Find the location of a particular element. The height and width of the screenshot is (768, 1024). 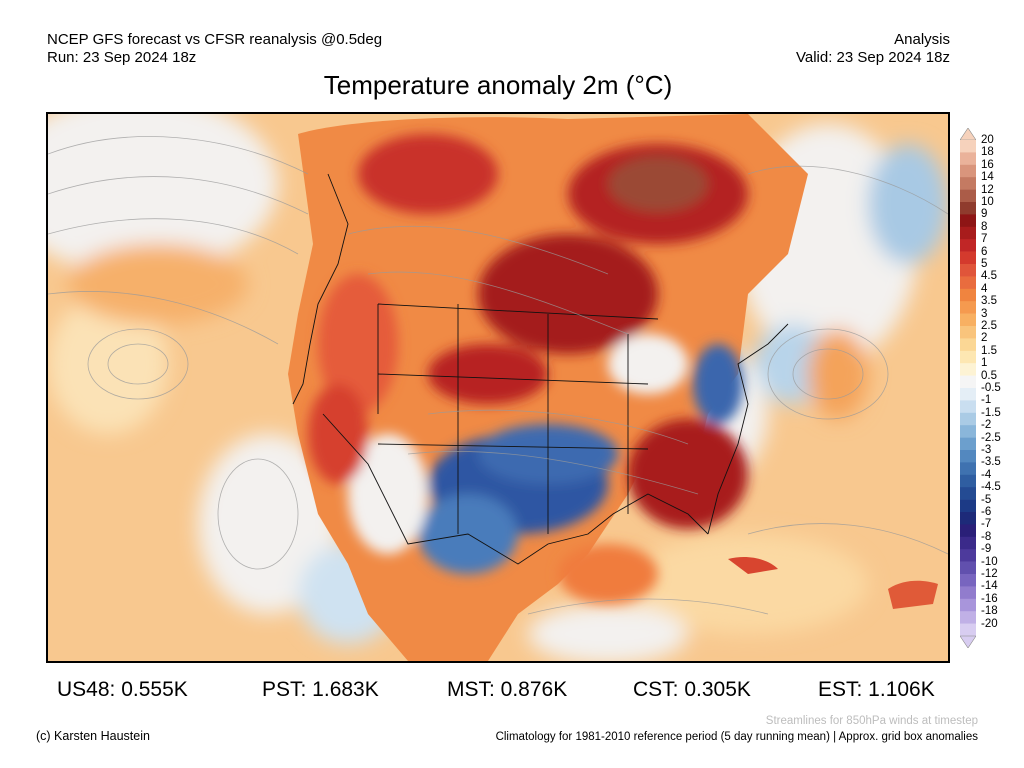

colorbar-tick-label: -9 is located at coordinates (986, 549).